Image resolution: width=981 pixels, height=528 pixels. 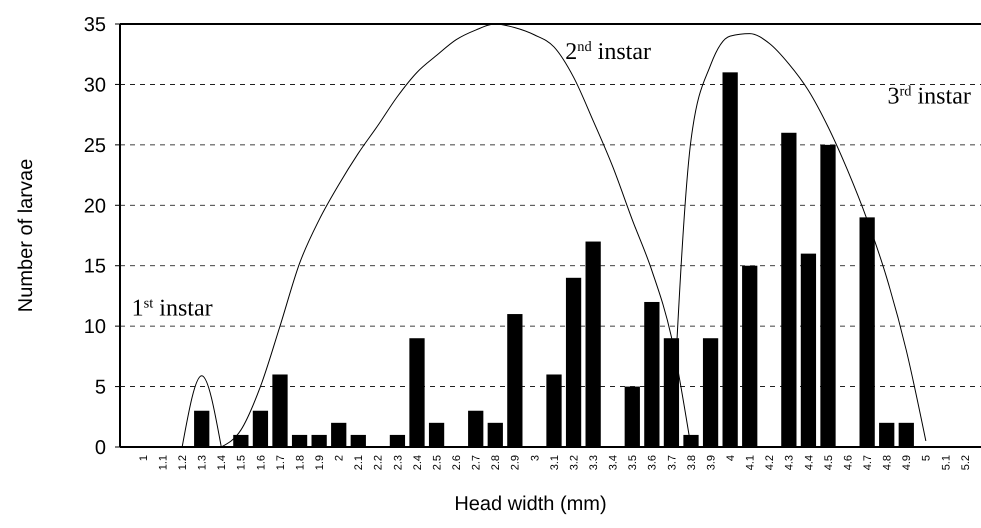 What do you see at coordinates (530, 504) in the screenshot?
I see `x-axis-title: Head width (mm)` at bounding box center [530, 504].